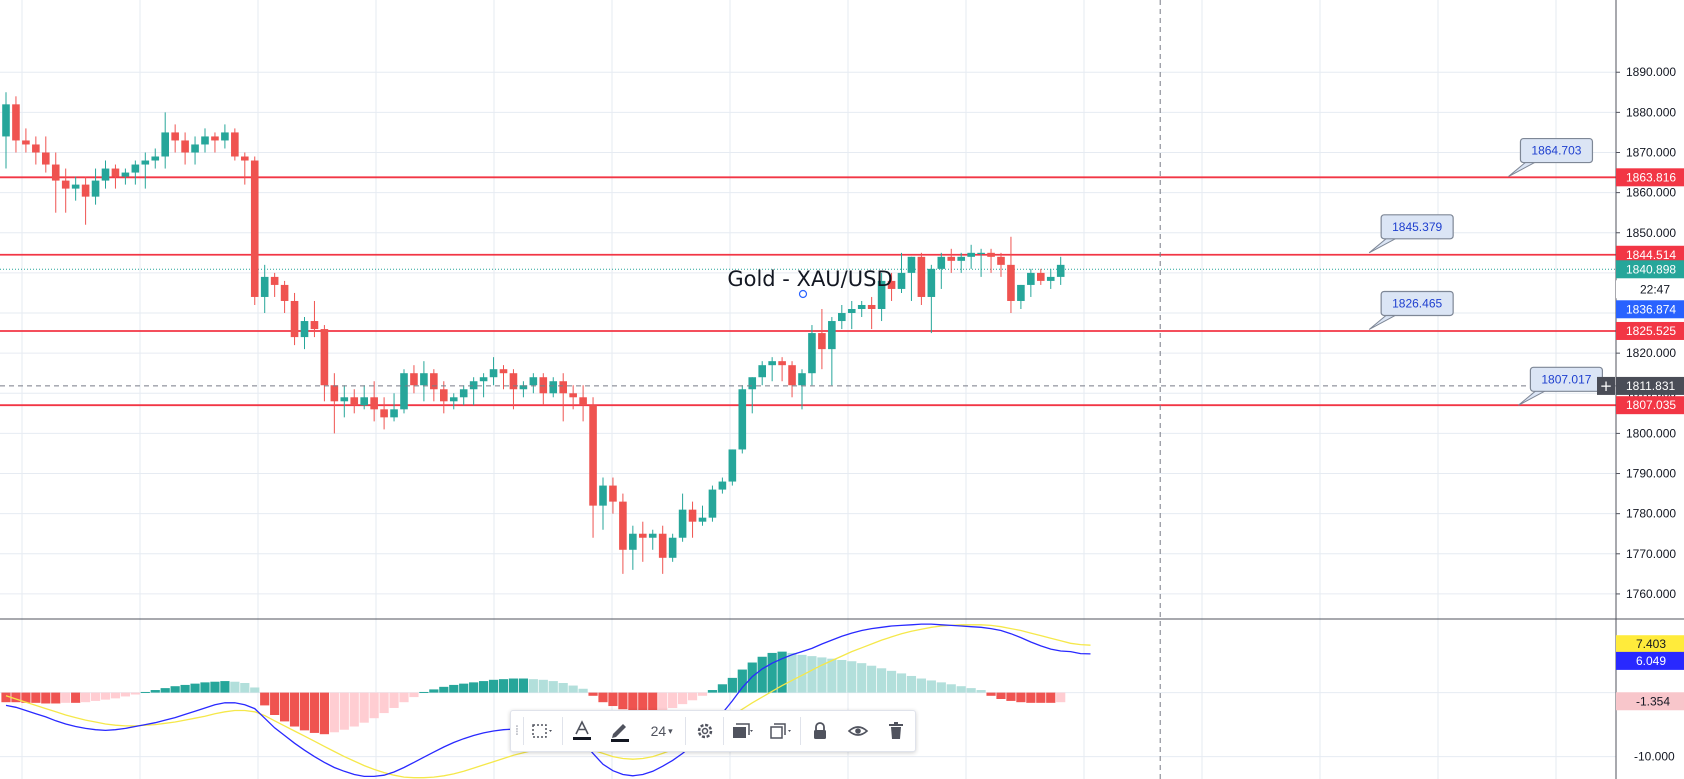  I want to click on price-tick-label: 1820.000, so click(1651, 353).